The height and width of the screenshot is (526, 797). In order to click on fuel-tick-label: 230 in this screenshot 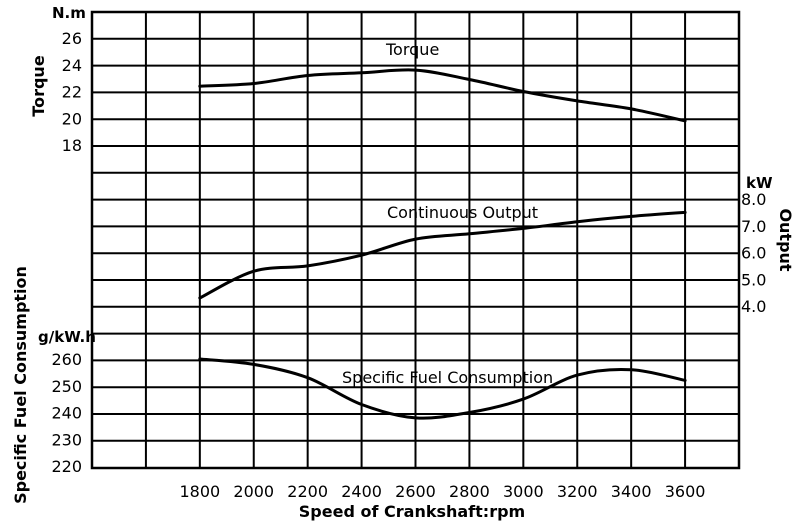, I will do `click(66, 439)`.